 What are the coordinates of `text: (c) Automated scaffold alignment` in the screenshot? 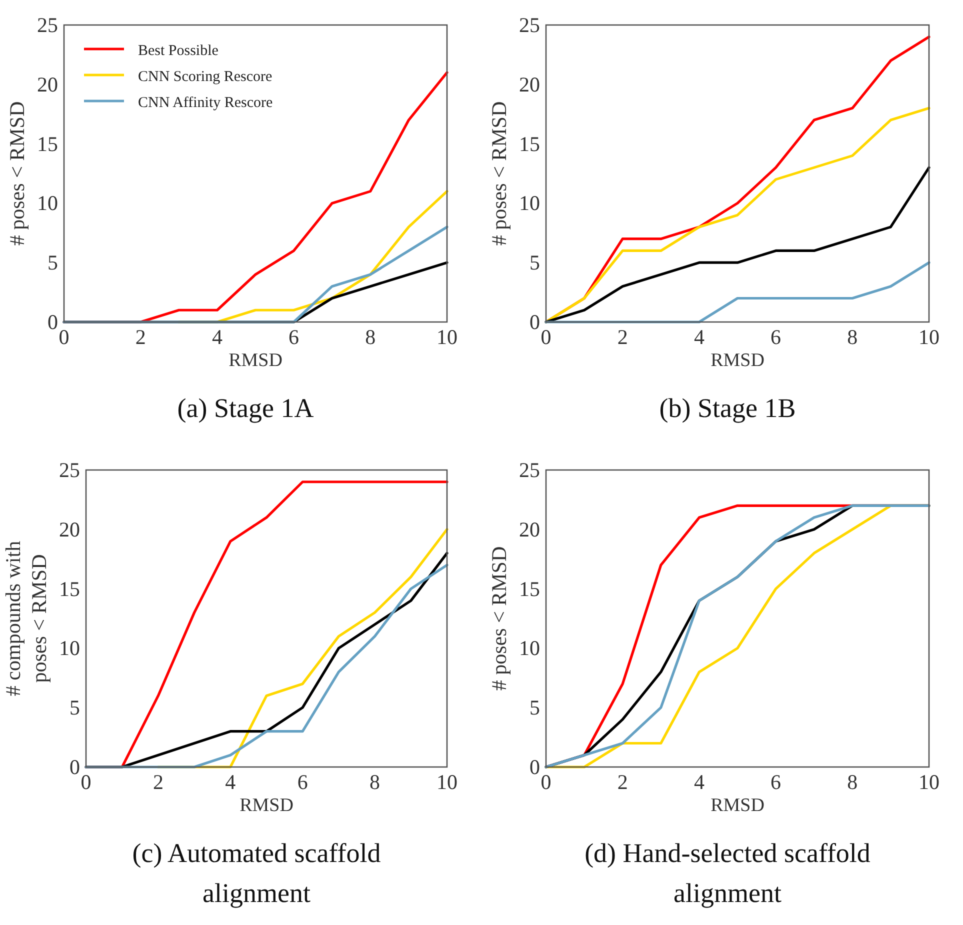 It's located at (257, 873).